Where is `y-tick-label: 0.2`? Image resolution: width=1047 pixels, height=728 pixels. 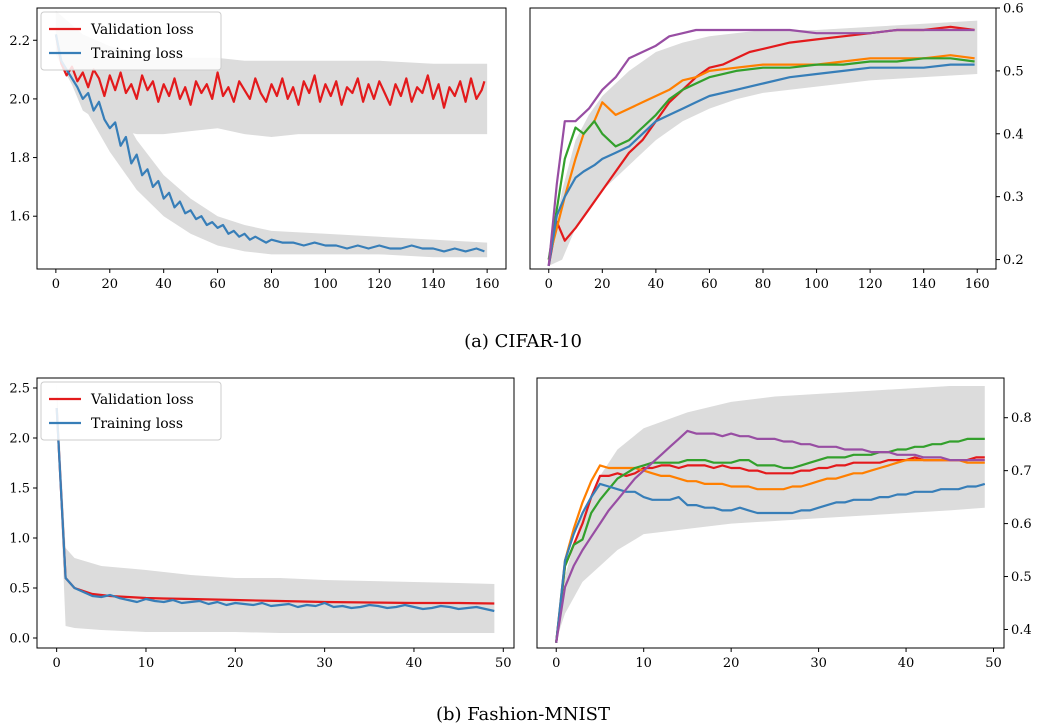
y-tick-label: 0.2 is located at coordinates (1013, 260).